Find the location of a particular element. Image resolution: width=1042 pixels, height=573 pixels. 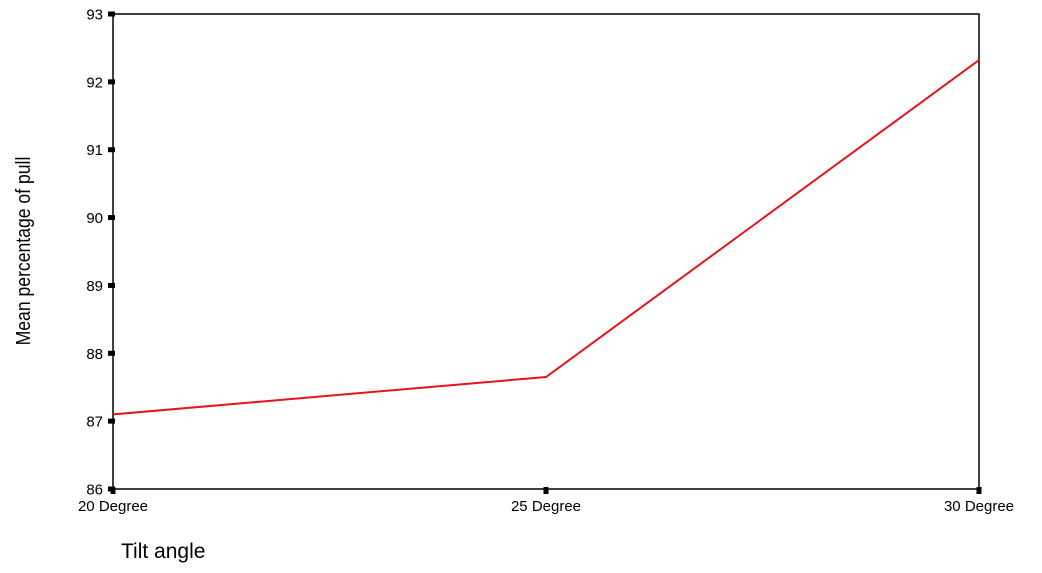

x-axis-ticks: 20 Degree 25 Degree 30 Degree is located at coordinates (546, 501).